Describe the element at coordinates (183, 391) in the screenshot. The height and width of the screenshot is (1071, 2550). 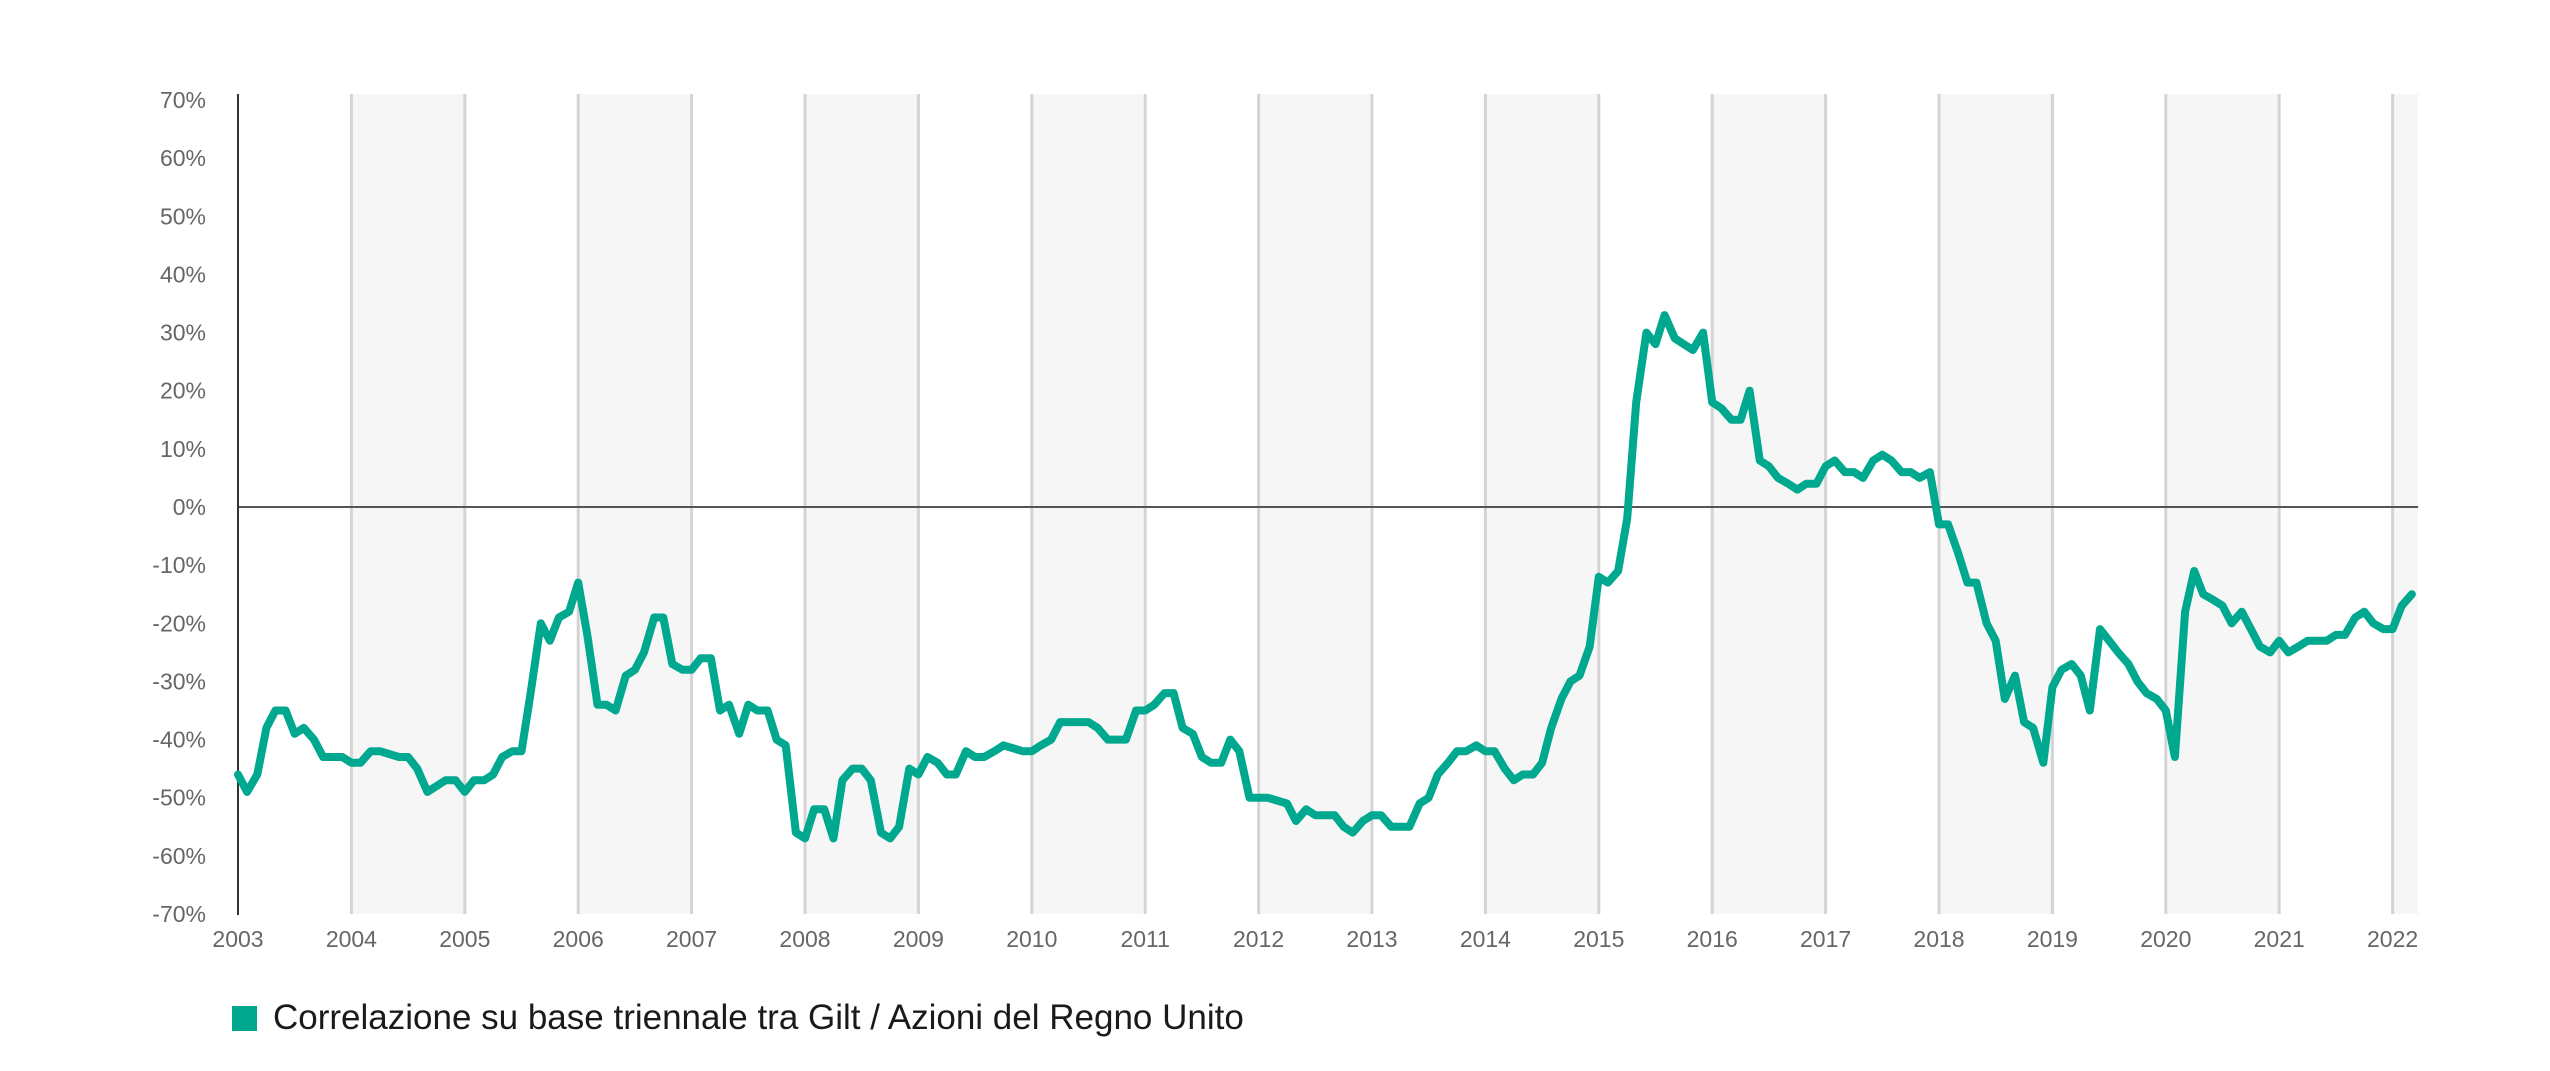
I see `y-tick-label: 20%` at that location.